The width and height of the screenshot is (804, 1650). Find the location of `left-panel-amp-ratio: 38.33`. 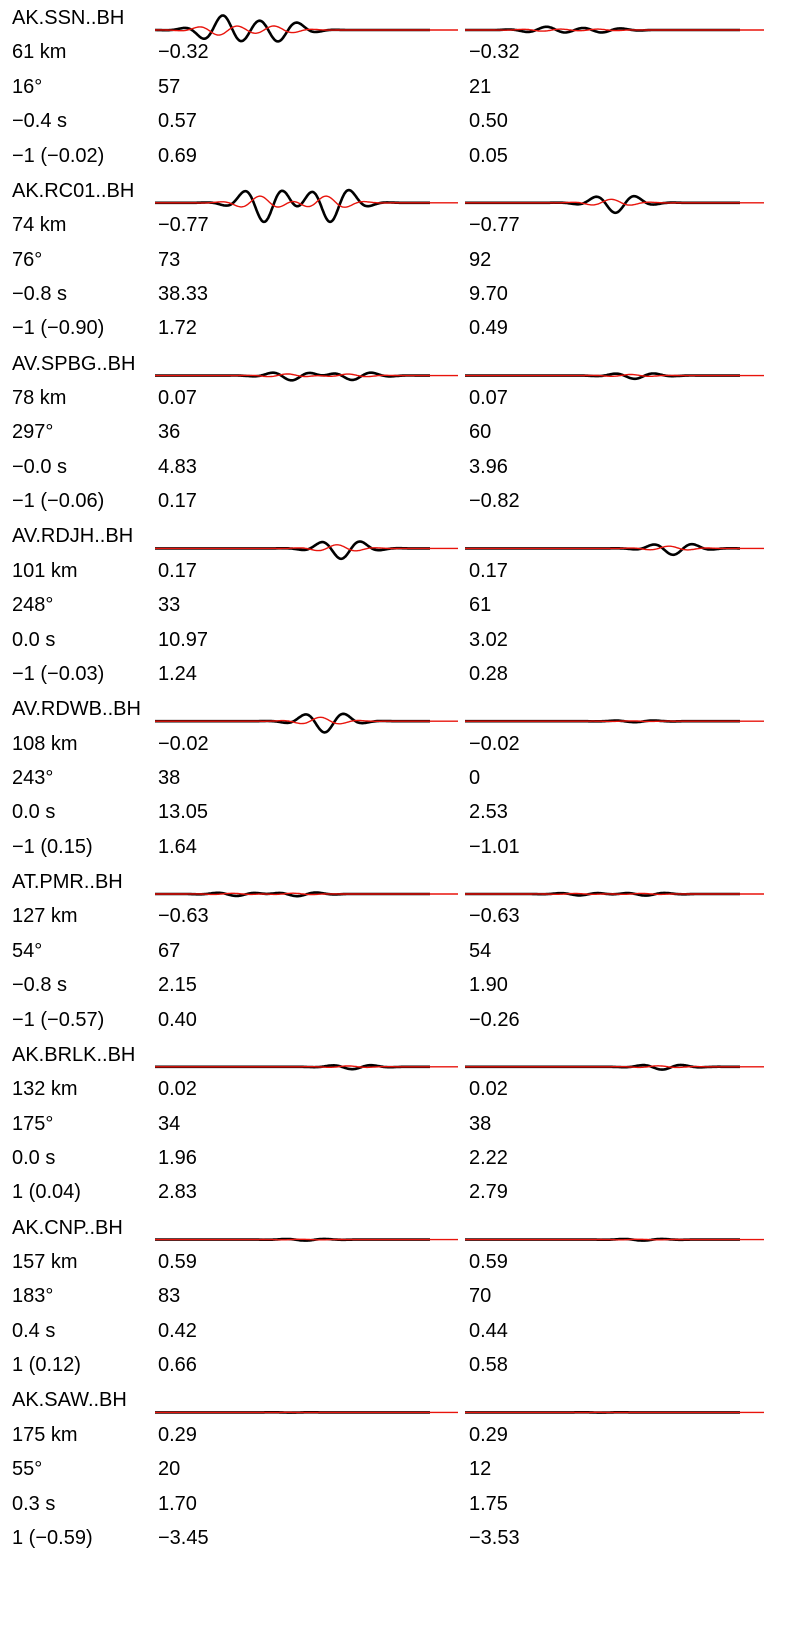

left-panel-amp-ratio: 38.33 is located at coordinates (183, 294).